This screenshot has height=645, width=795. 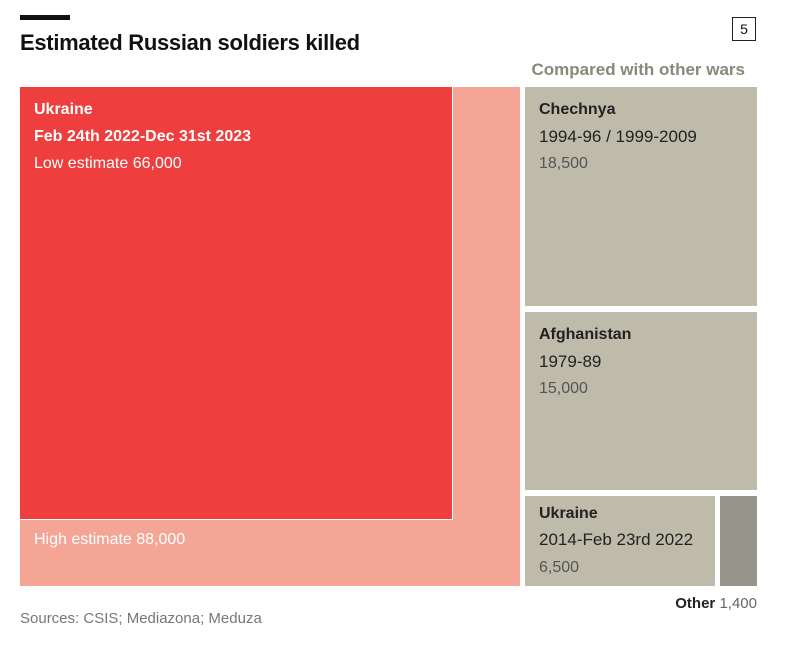 I want to click on comparison-subtitle: Compared with other wars, so click(x=638, y=69).